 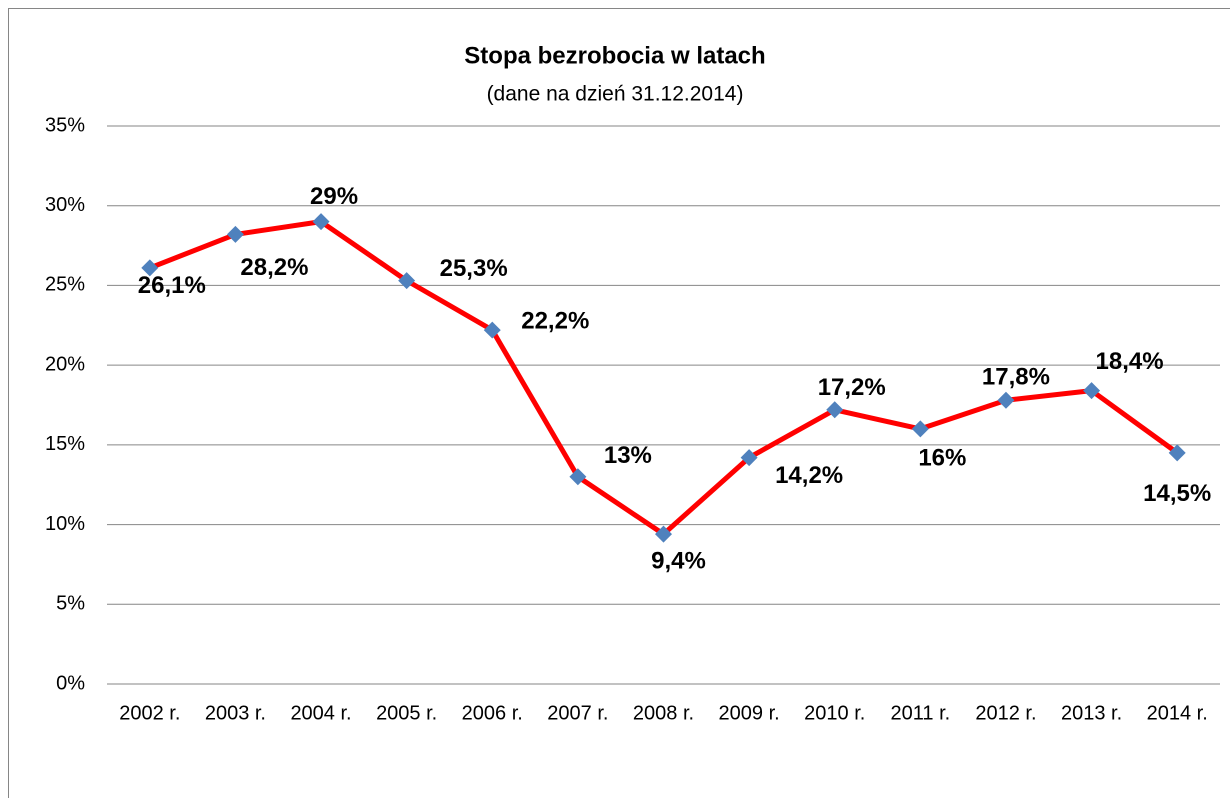 I want to click on x-tick-label: 2007 r., so click(x=577, y=713).